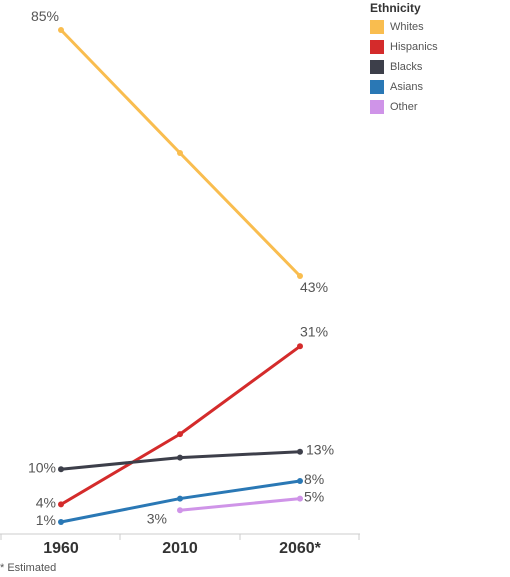 This screenshot has width=510, height=577. I want to click on point-asians-1960, so click(61, 522).